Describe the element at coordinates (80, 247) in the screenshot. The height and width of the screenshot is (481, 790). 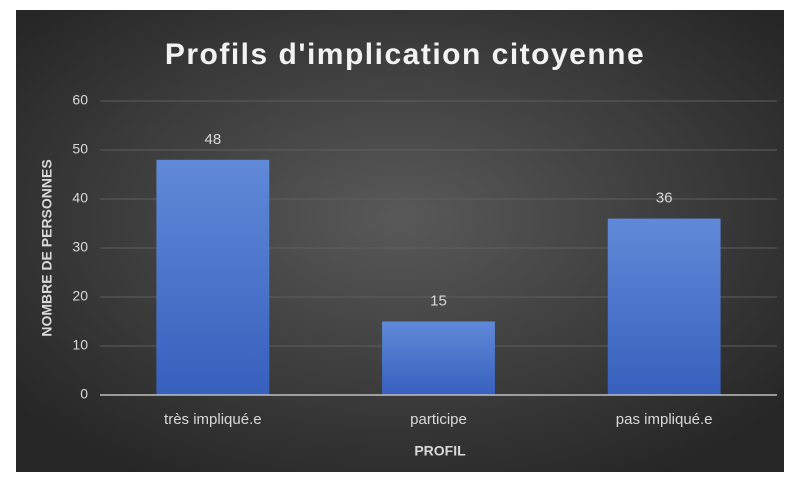
I see `y-tick-label: 30` at that location.